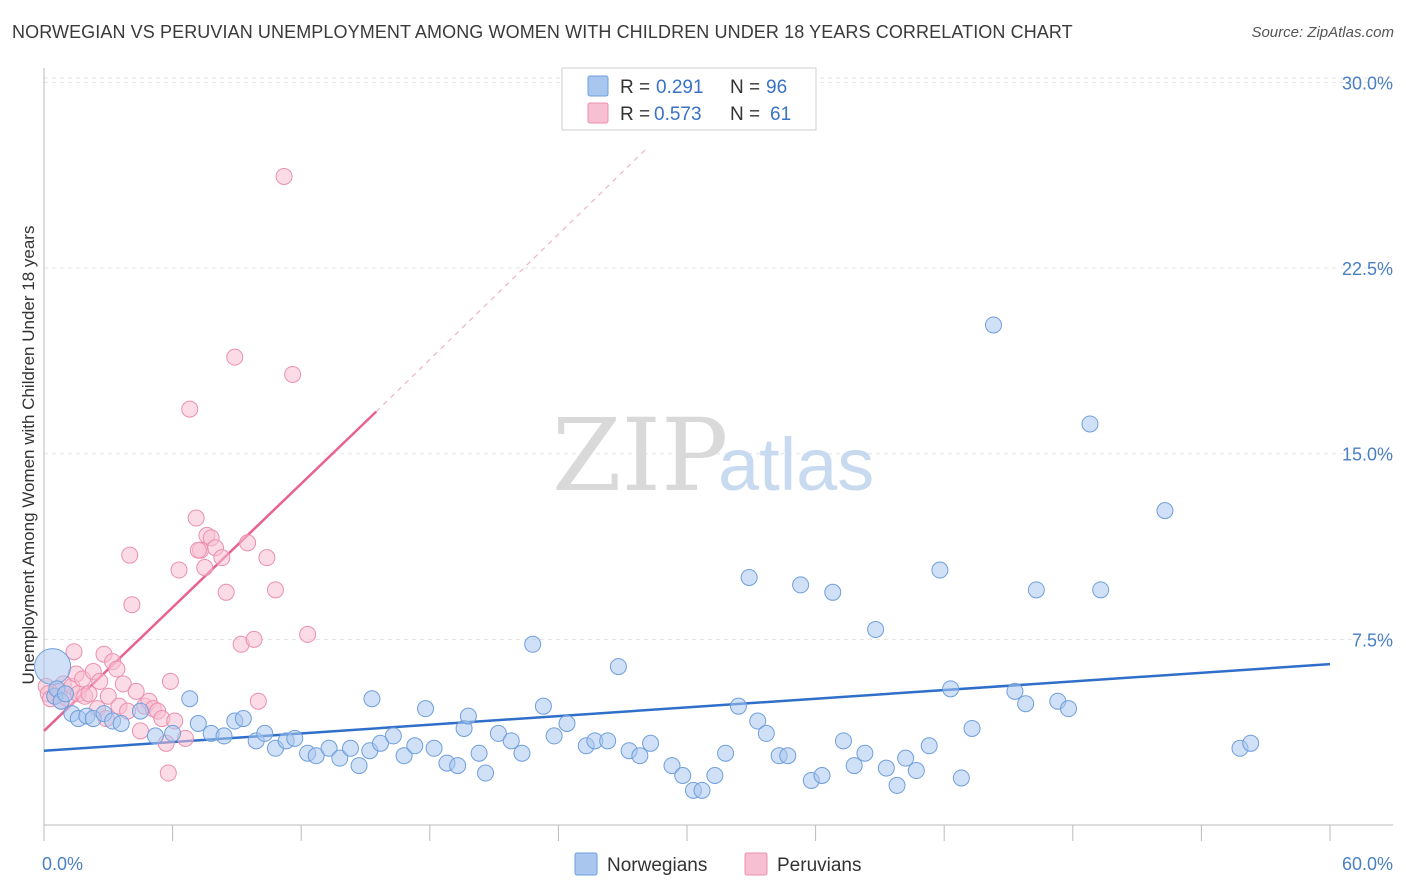  Describe the element at coordinates (640, 455) in the screenshot. I see `watermark-zip: ZIP` at that location.